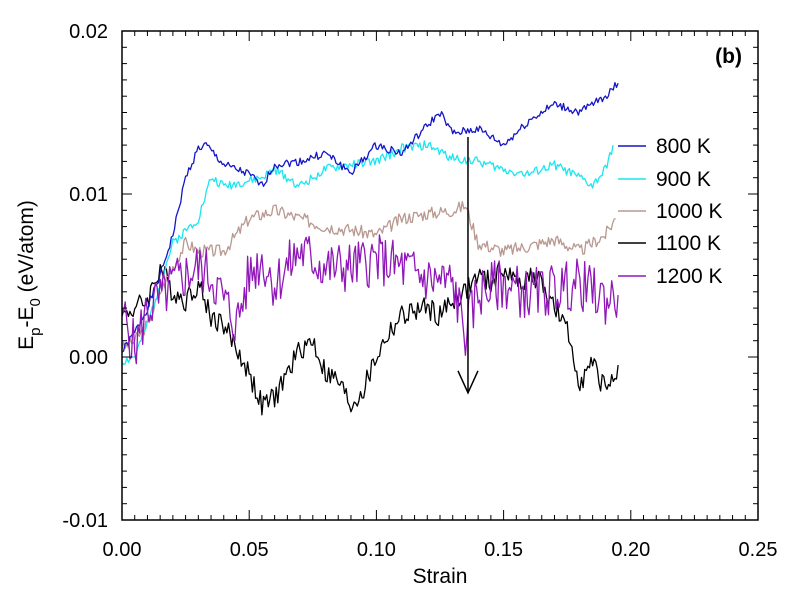  What do you see at coordinates (683, 146) in the screenshot?
I see `legend-label-800k: 800 K` at bounding box center [683, 146].